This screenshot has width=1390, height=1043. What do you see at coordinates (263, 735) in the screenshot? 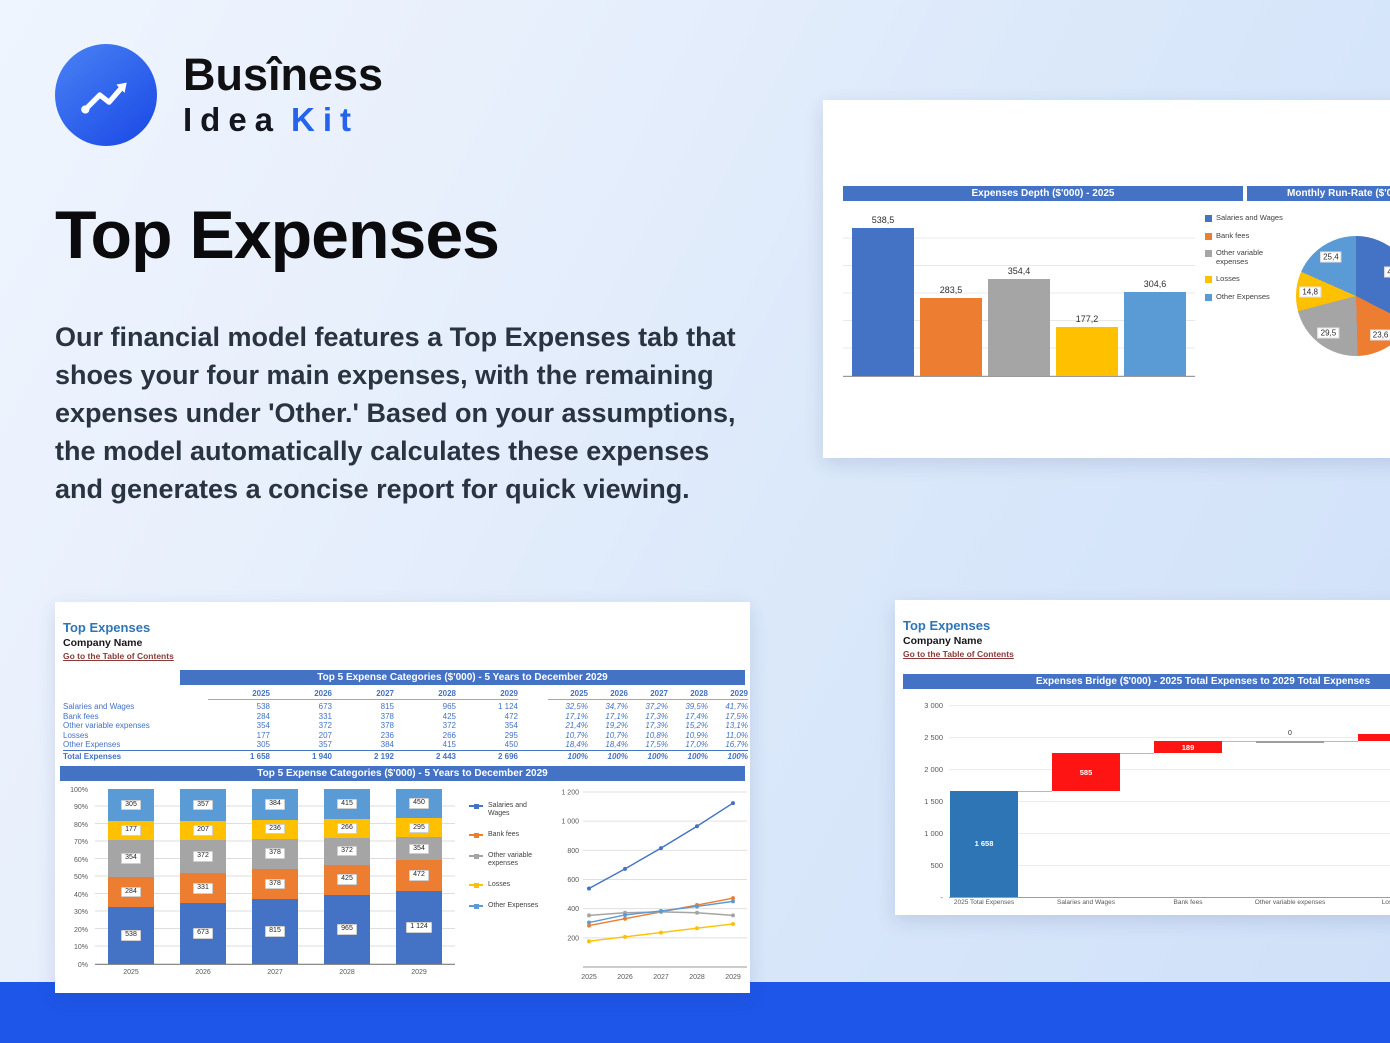
I see `value-cell: 177` at bounding box center [263, 735].